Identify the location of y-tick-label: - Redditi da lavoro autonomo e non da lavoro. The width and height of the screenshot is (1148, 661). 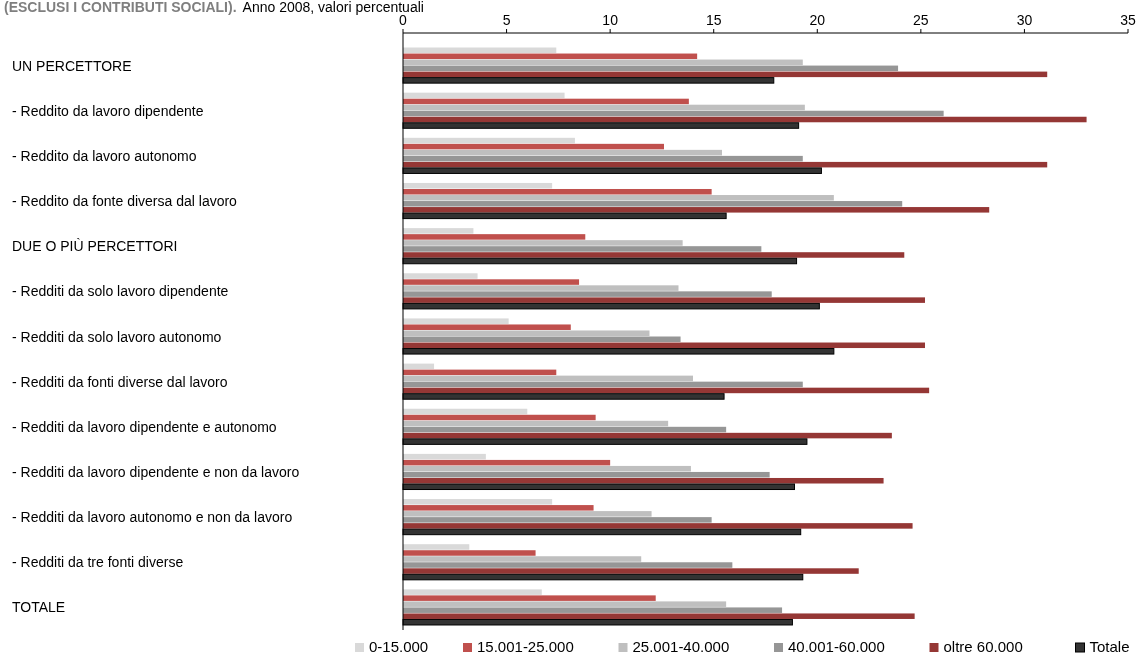
(152, 517).